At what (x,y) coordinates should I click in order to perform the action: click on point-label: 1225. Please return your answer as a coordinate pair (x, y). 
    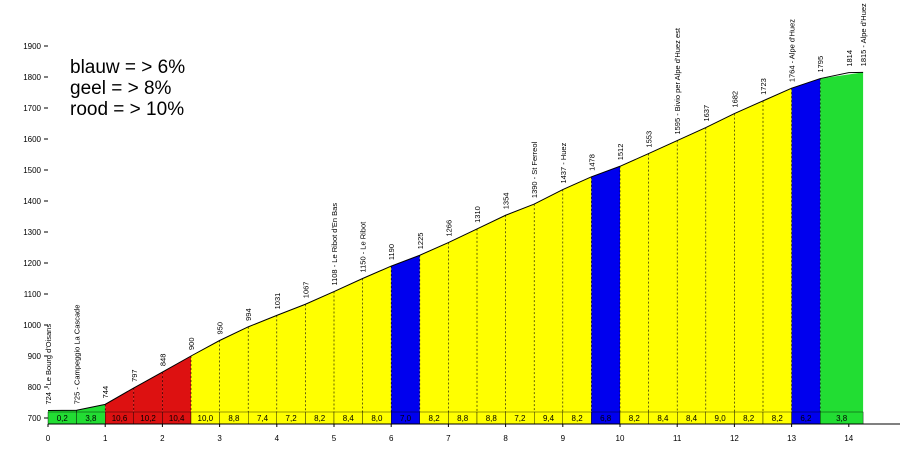
    Looking at the image, I should click on (420, 241).